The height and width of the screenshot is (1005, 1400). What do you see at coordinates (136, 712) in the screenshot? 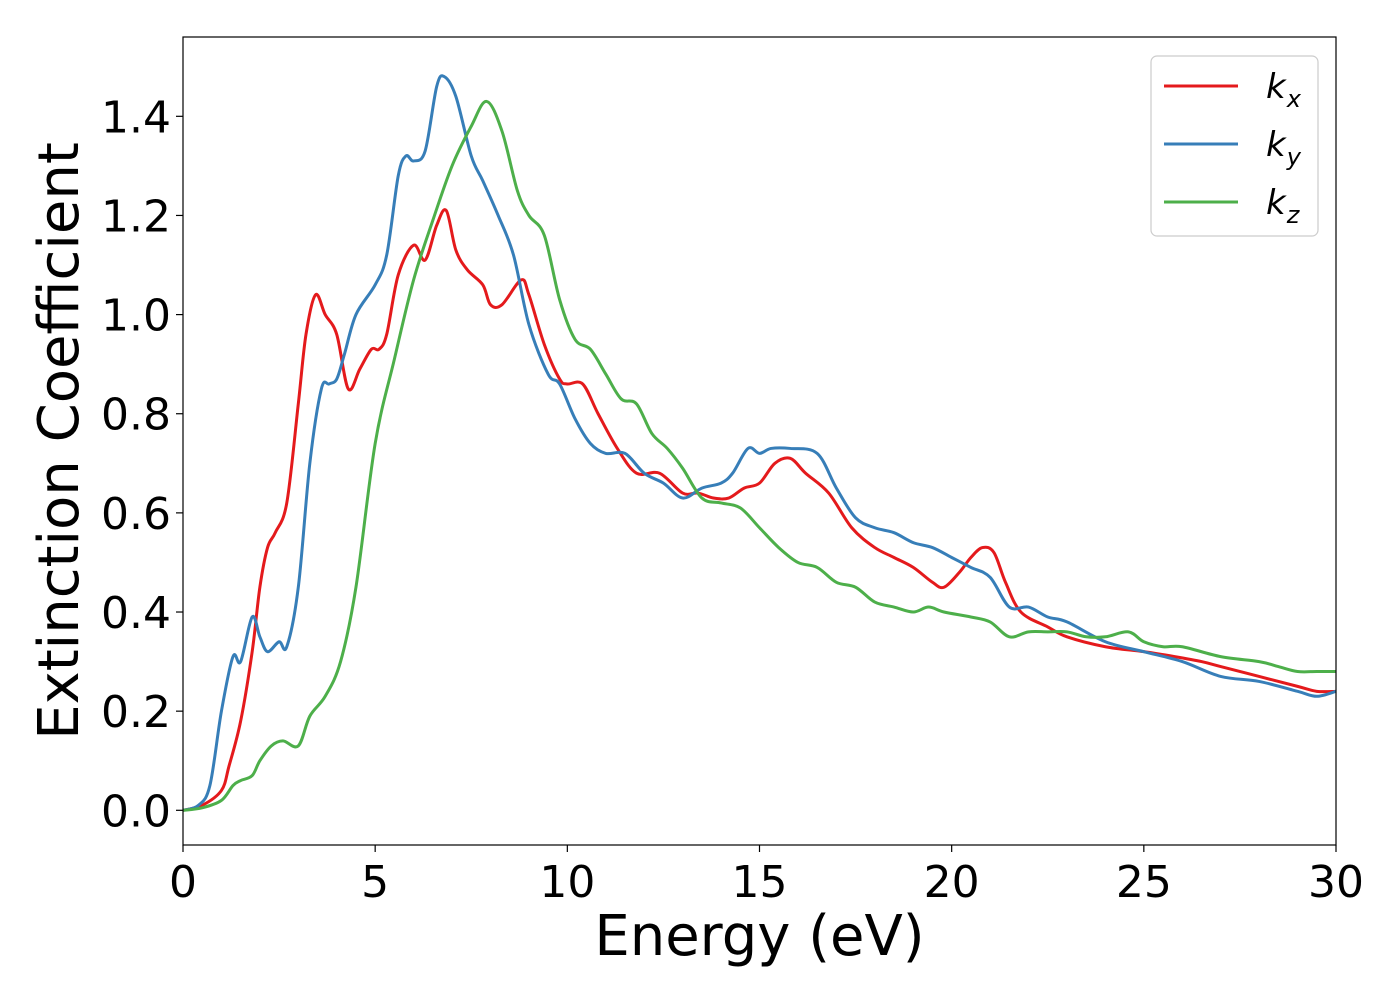
I see `y-tick-label: 0.2` at bounding box center [136, 712].